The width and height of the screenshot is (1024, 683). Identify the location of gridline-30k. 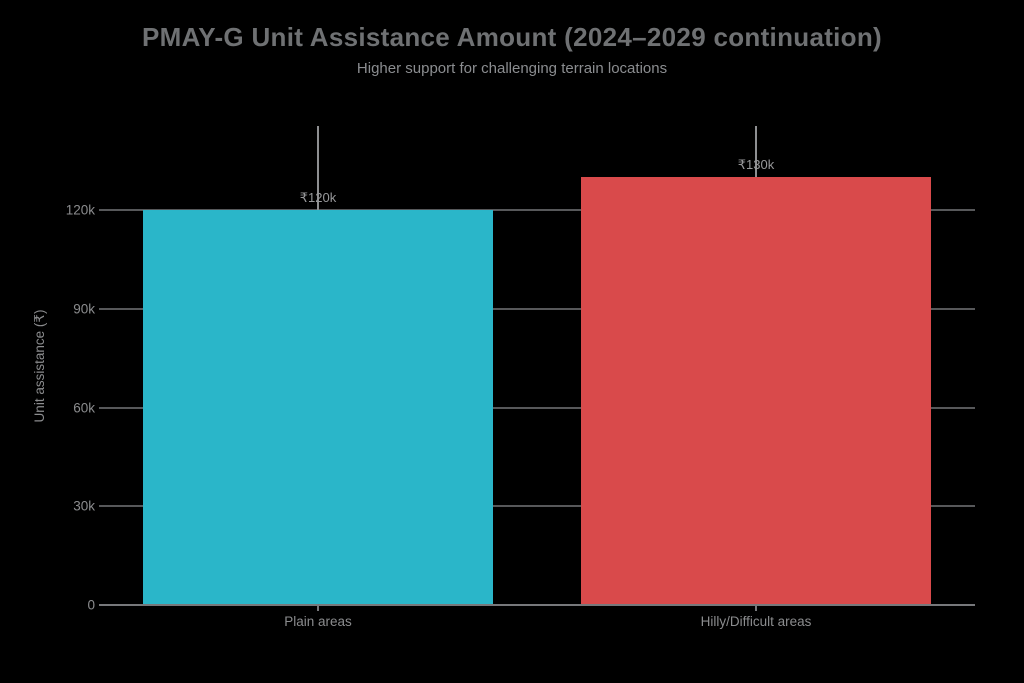
(537, 506).